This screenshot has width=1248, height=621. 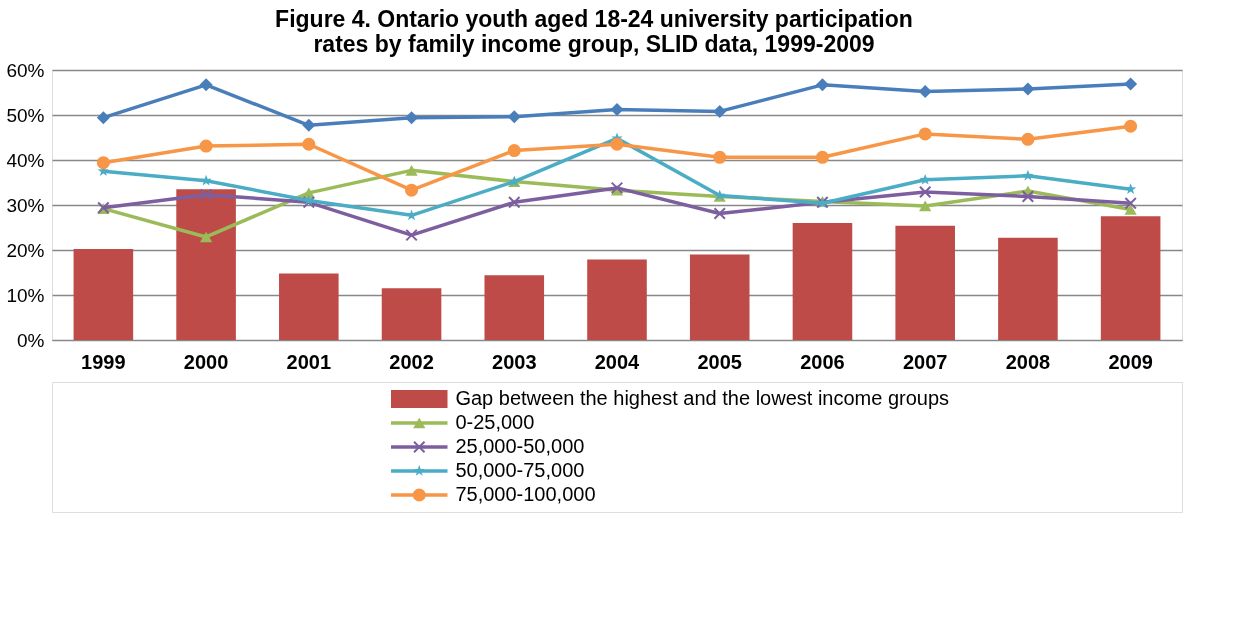 I want to click on x-tick-label: 2005, so click(x=719, y=361).